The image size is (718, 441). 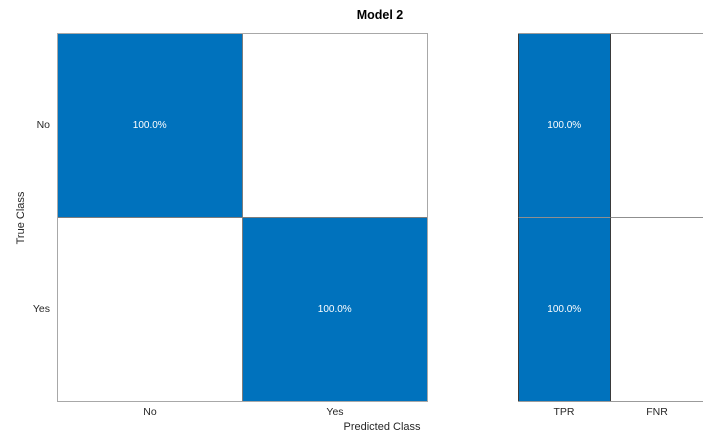 What do you see at coordinates (150, 412) in the screenshot?
I see `x-tick-no: No` at bounding box center [150, 412].